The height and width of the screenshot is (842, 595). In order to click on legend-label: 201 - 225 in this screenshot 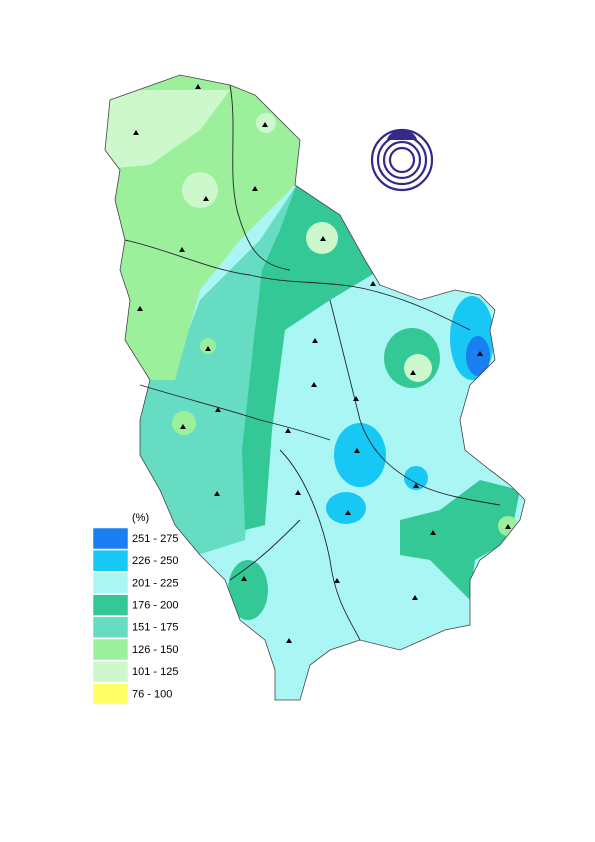, I will do `click(155, 583)`.